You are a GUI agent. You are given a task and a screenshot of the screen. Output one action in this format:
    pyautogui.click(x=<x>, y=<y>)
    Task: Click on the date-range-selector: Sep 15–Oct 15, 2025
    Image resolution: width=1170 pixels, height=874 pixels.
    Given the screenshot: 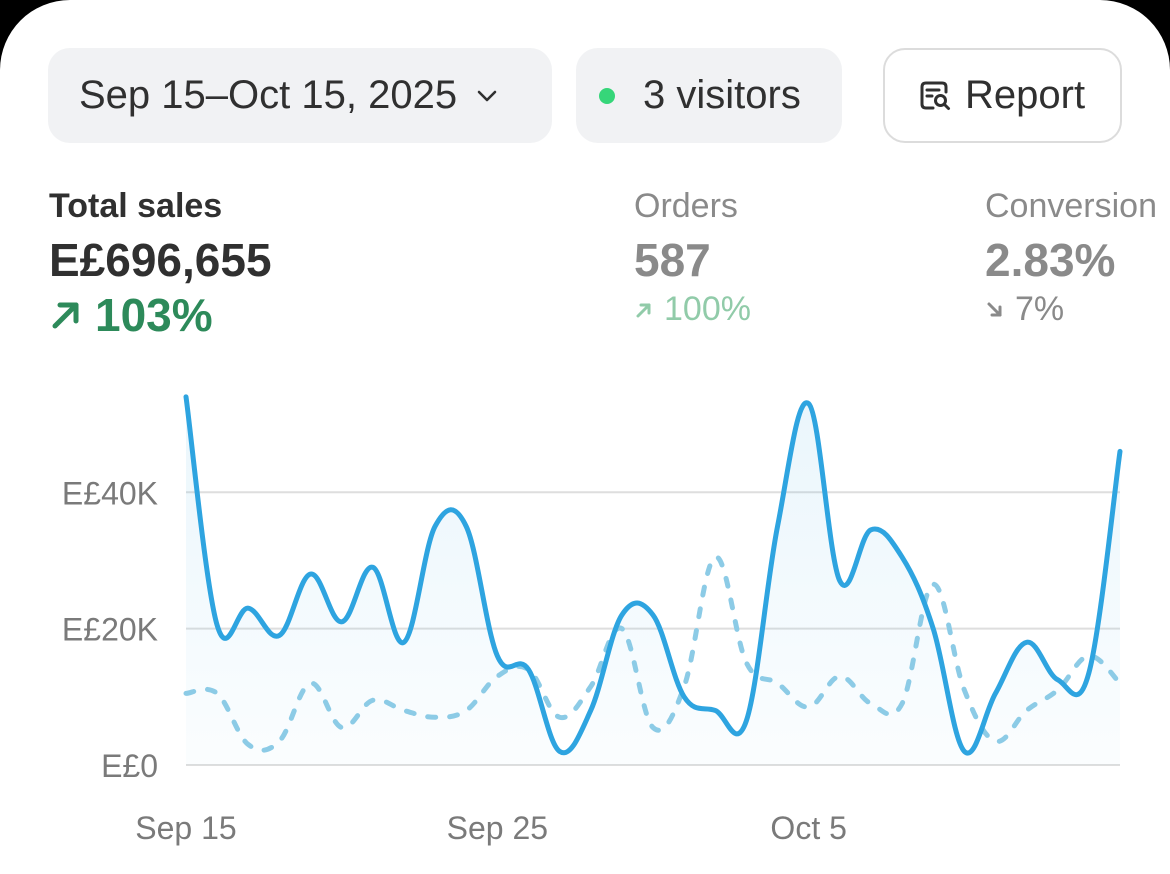 What is the action you would take?
    pyautogui.click(x=300, y=95)
    